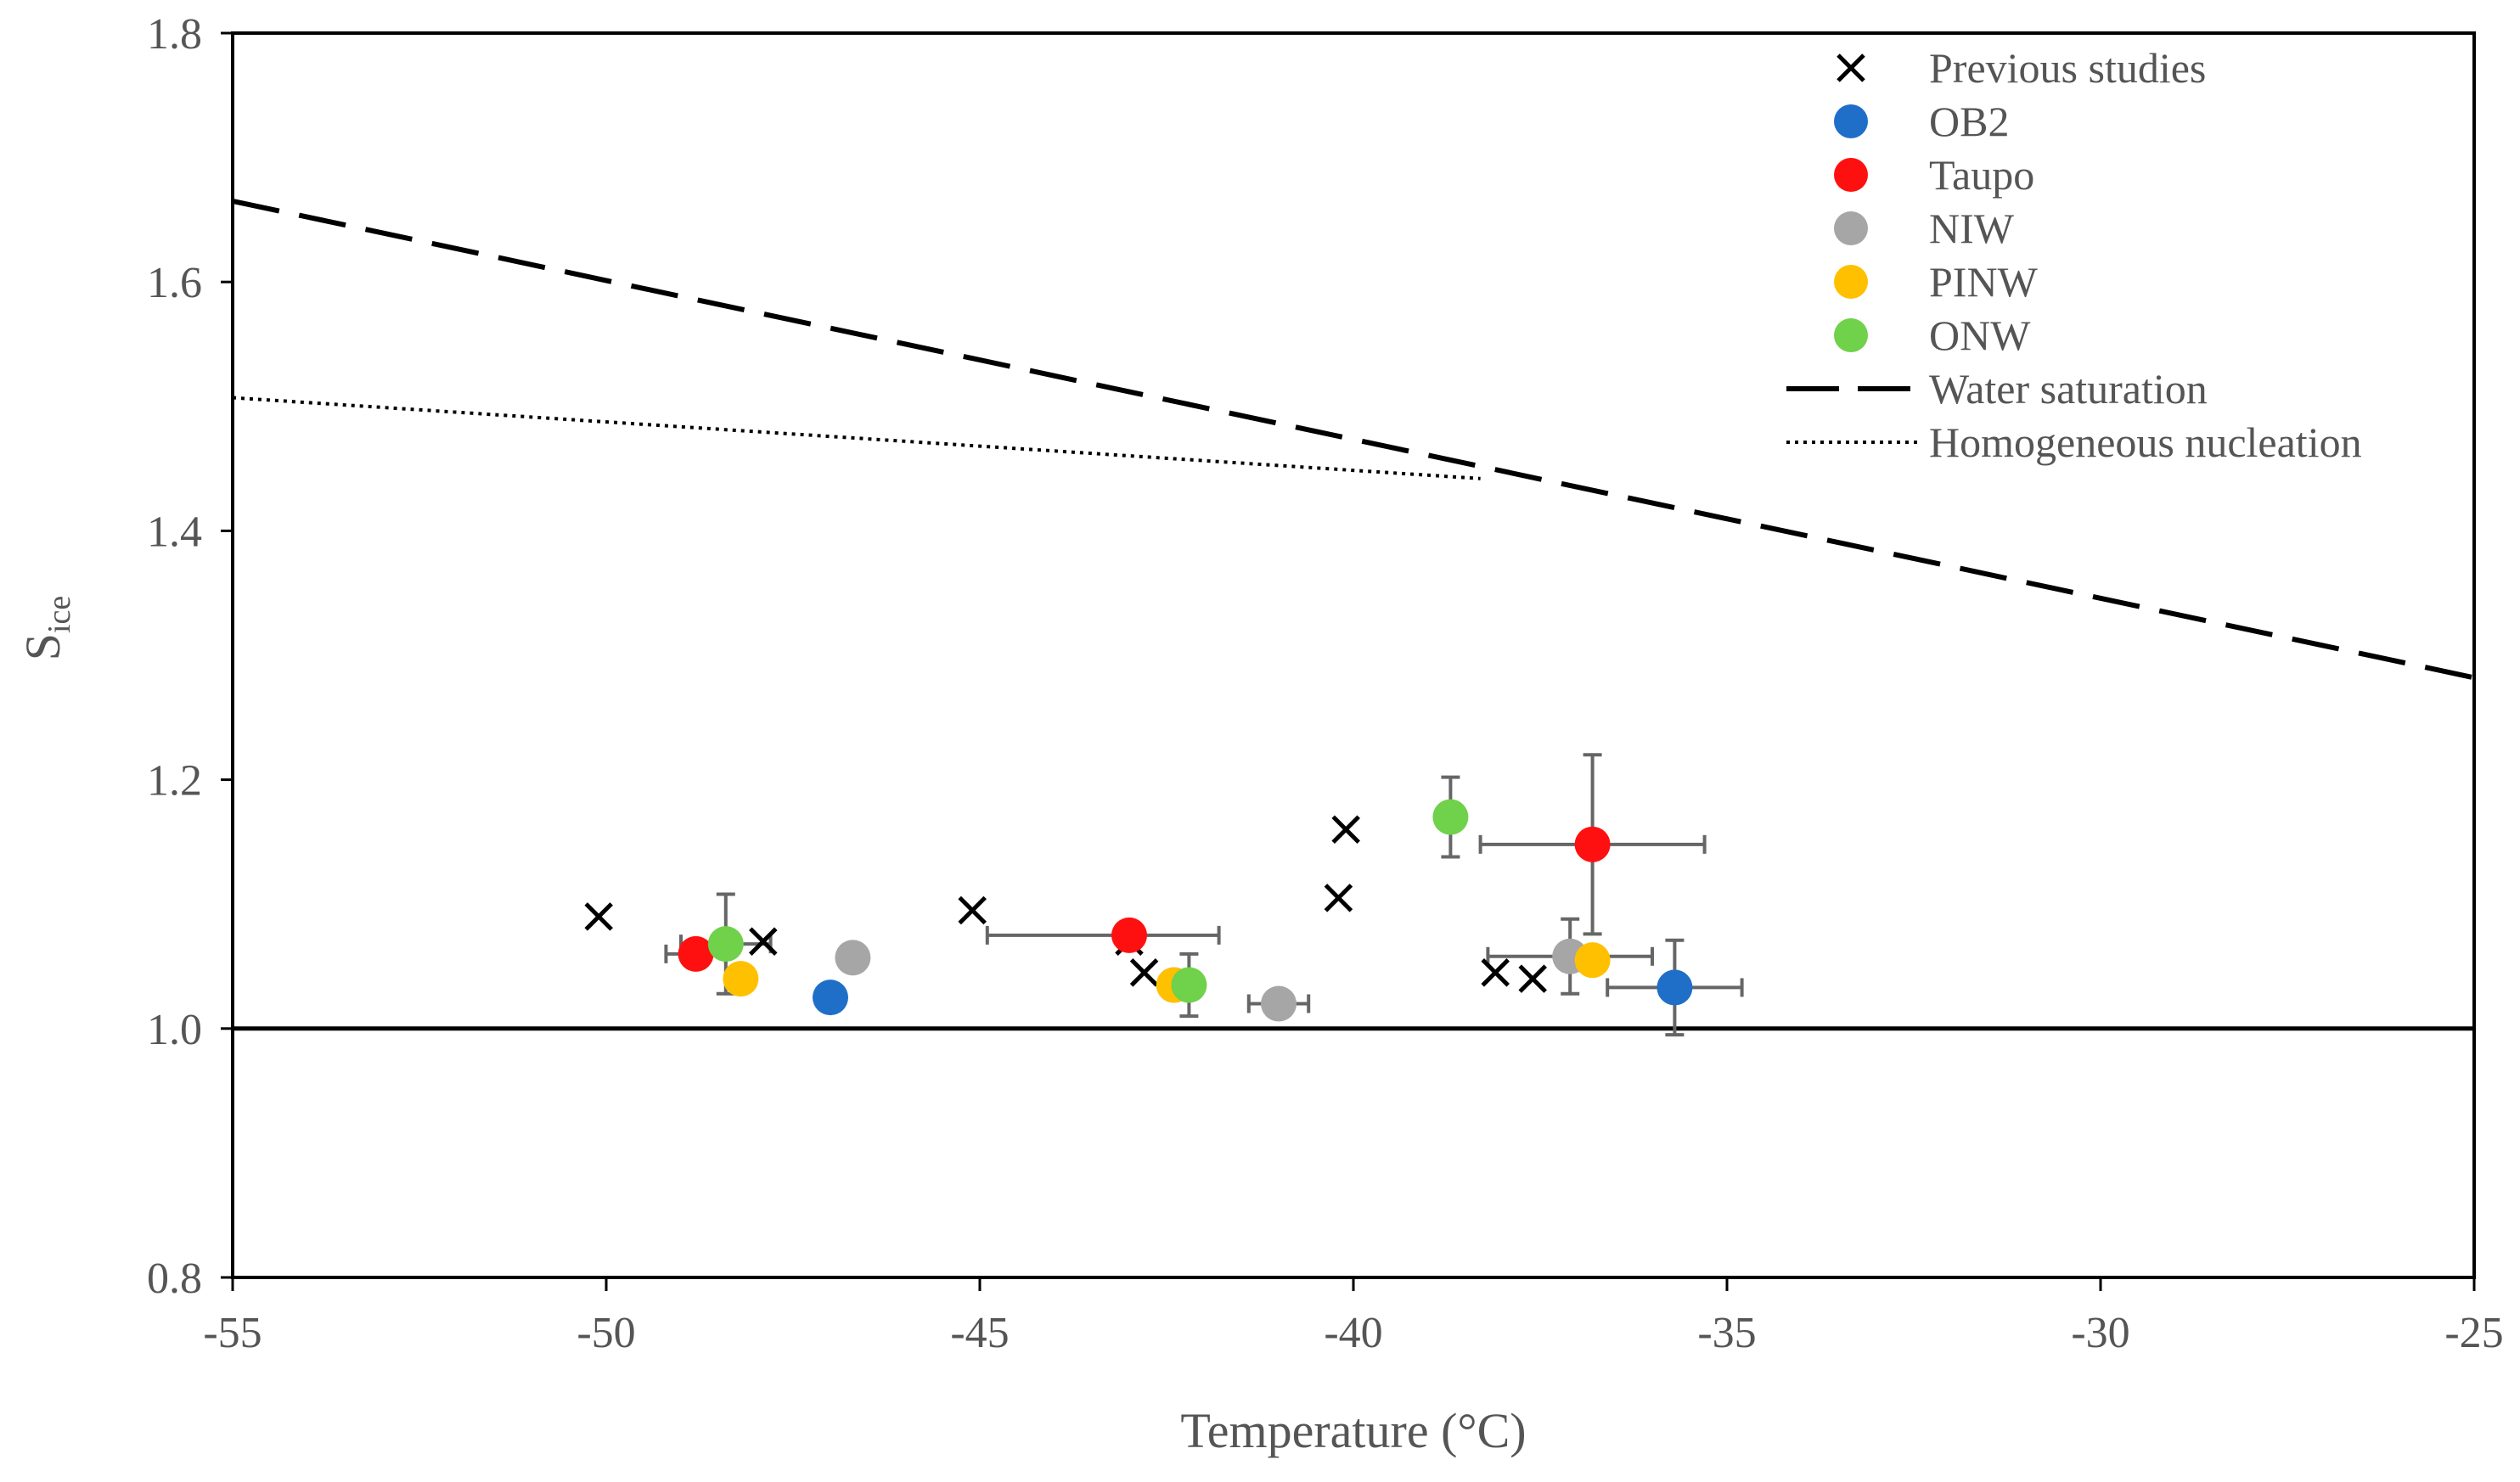  Describe the element at coordinates (1921, 121) in the screenshot. I see `legend-item-ob2: OB2` at that location.